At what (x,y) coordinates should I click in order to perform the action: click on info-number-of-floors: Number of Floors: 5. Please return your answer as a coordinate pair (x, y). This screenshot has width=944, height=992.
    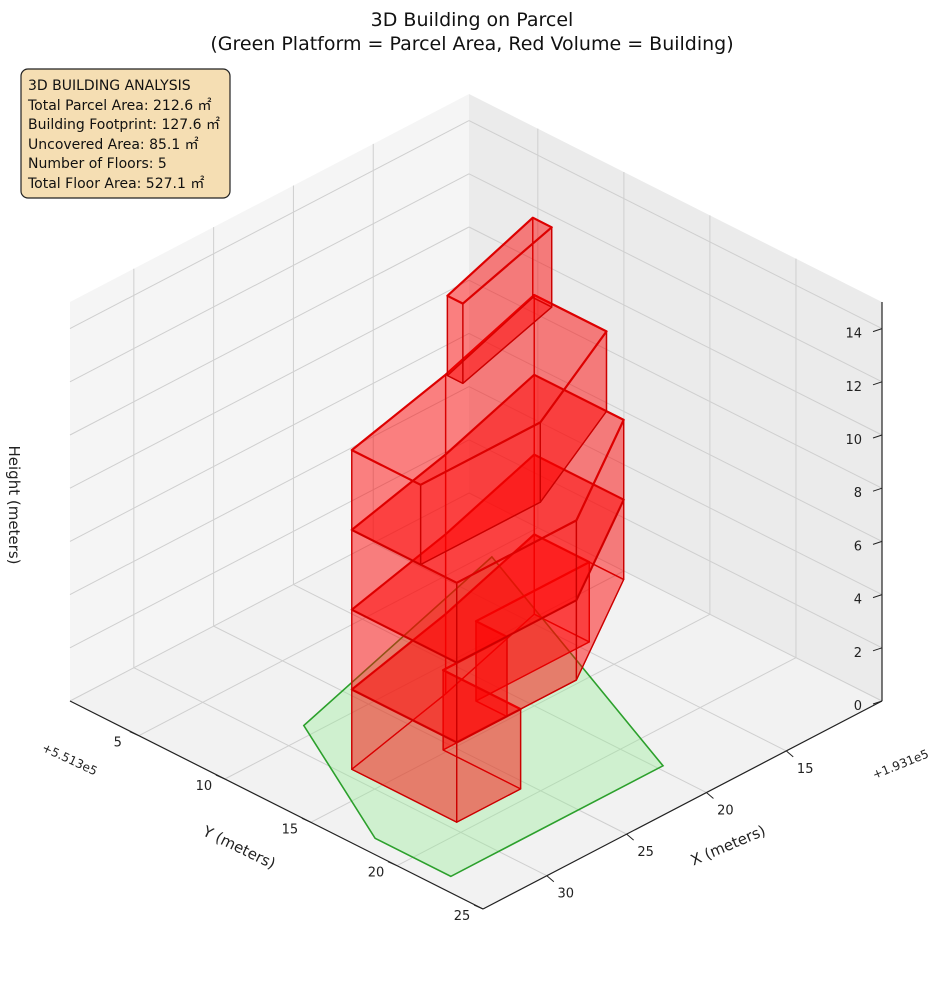
    Looking at the image, I should click on (97, 164).